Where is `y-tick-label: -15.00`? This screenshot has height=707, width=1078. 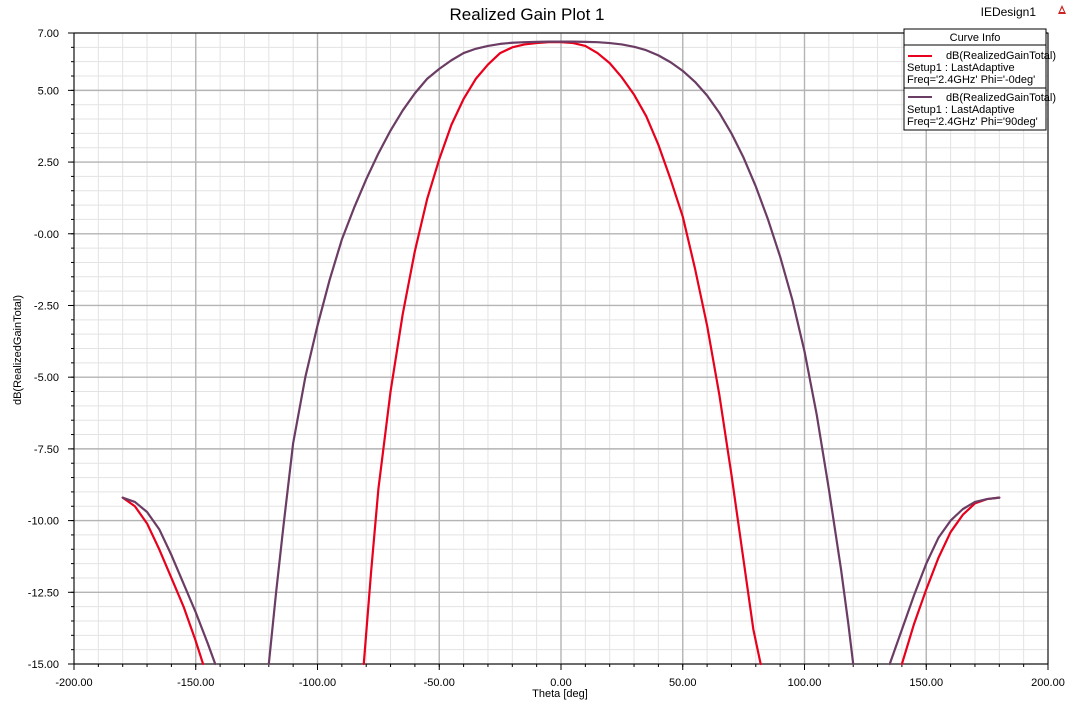
y-tick-label: -15.00 is located at coordinates (43, 665).